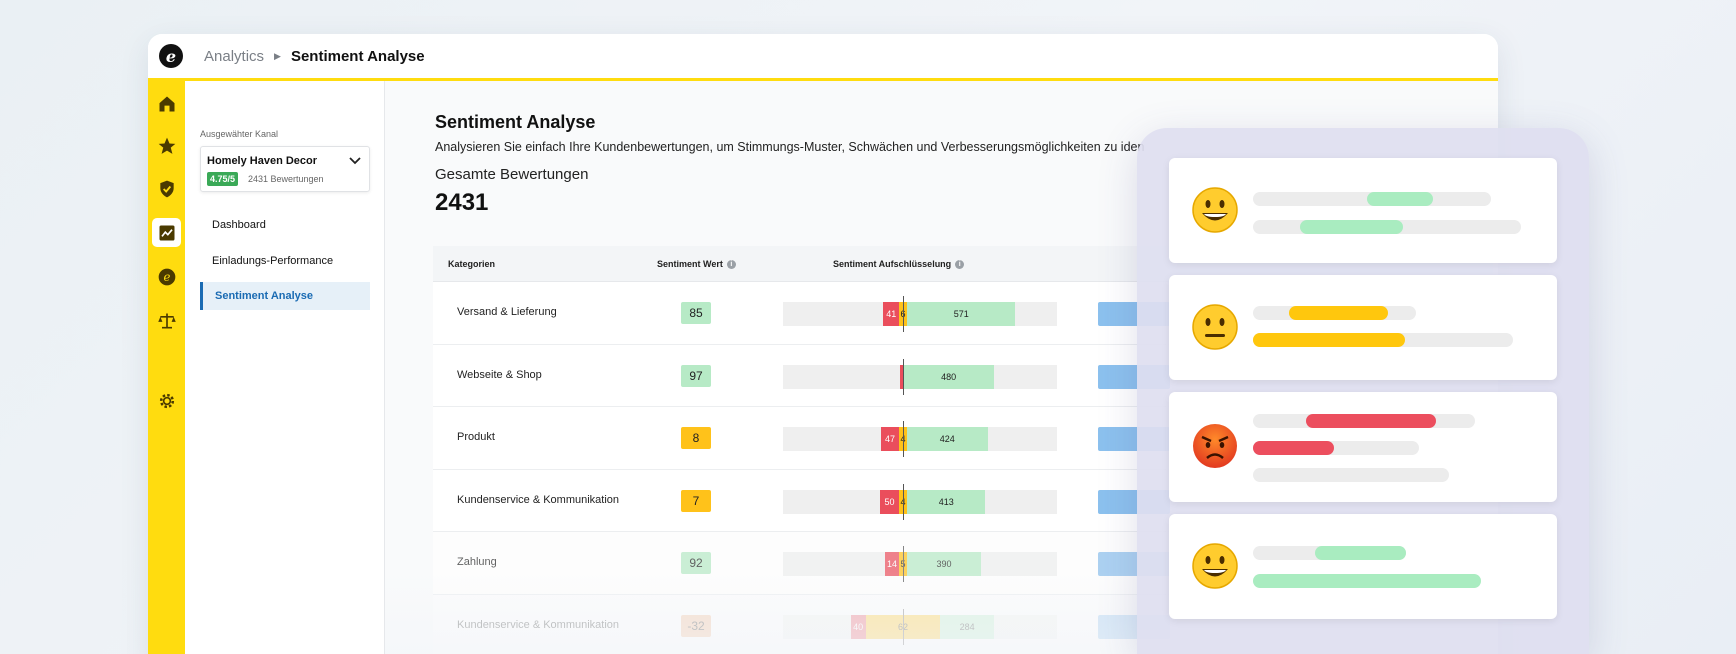 The width and height of the screenshot is (1736, 654). I want to click on category-name: Webseite & Shop, so click(499, 374).